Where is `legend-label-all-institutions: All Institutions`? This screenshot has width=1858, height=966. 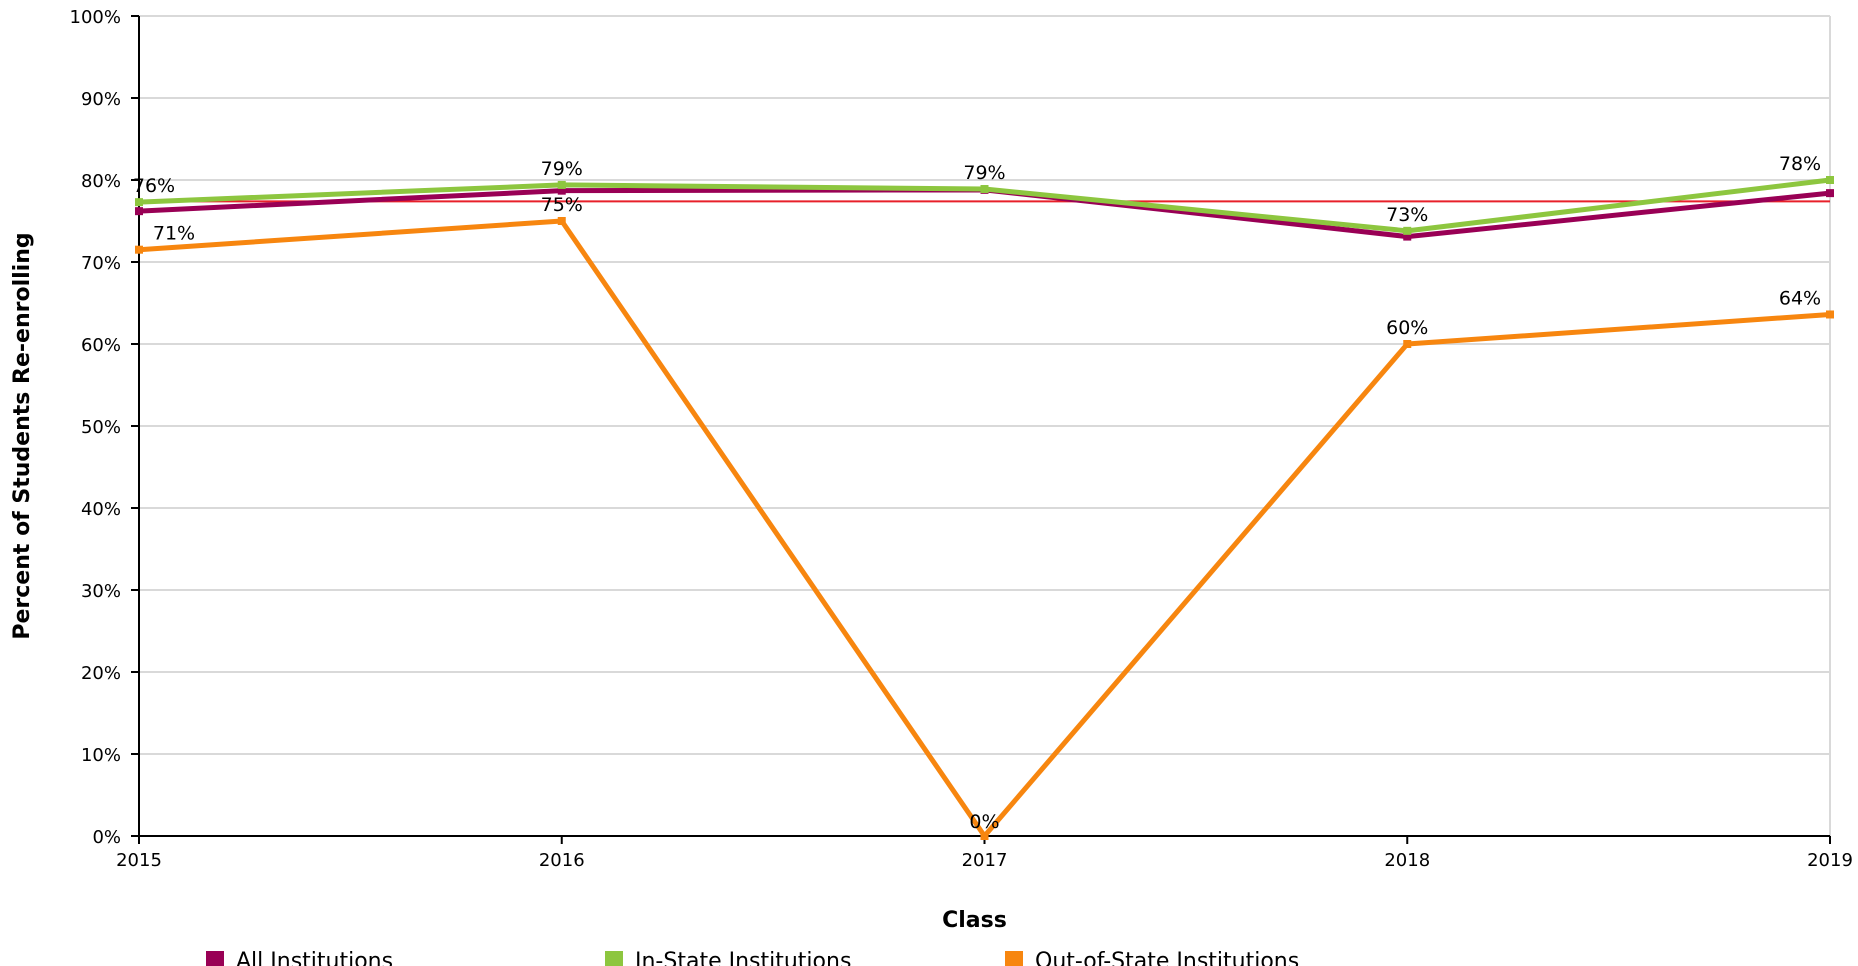
legend-label-all-institutions: All Institutions is located at coordinates (314, 957).